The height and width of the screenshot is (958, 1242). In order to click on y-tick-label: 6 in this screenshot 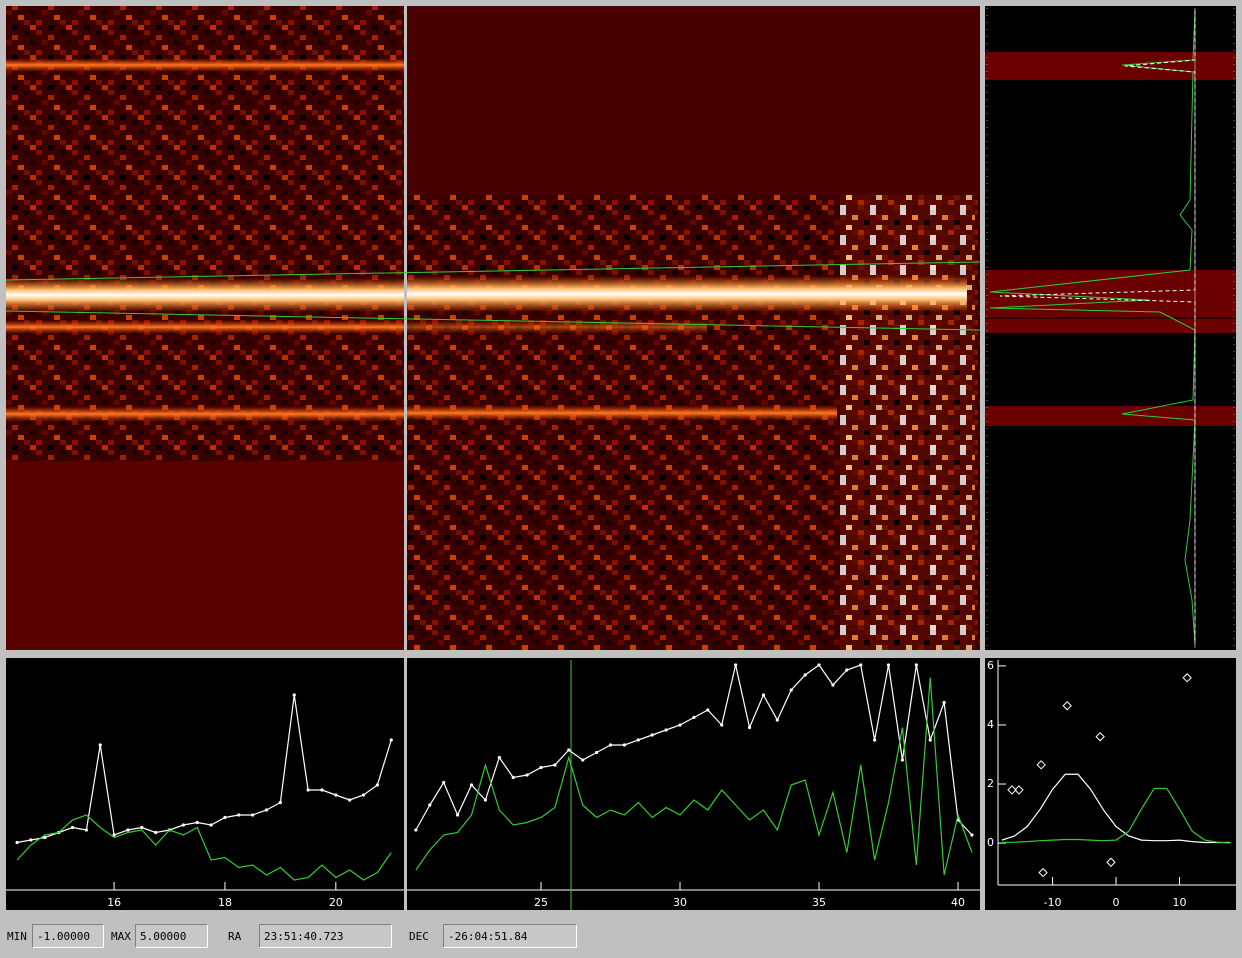, I will do `click(990, 665)`.